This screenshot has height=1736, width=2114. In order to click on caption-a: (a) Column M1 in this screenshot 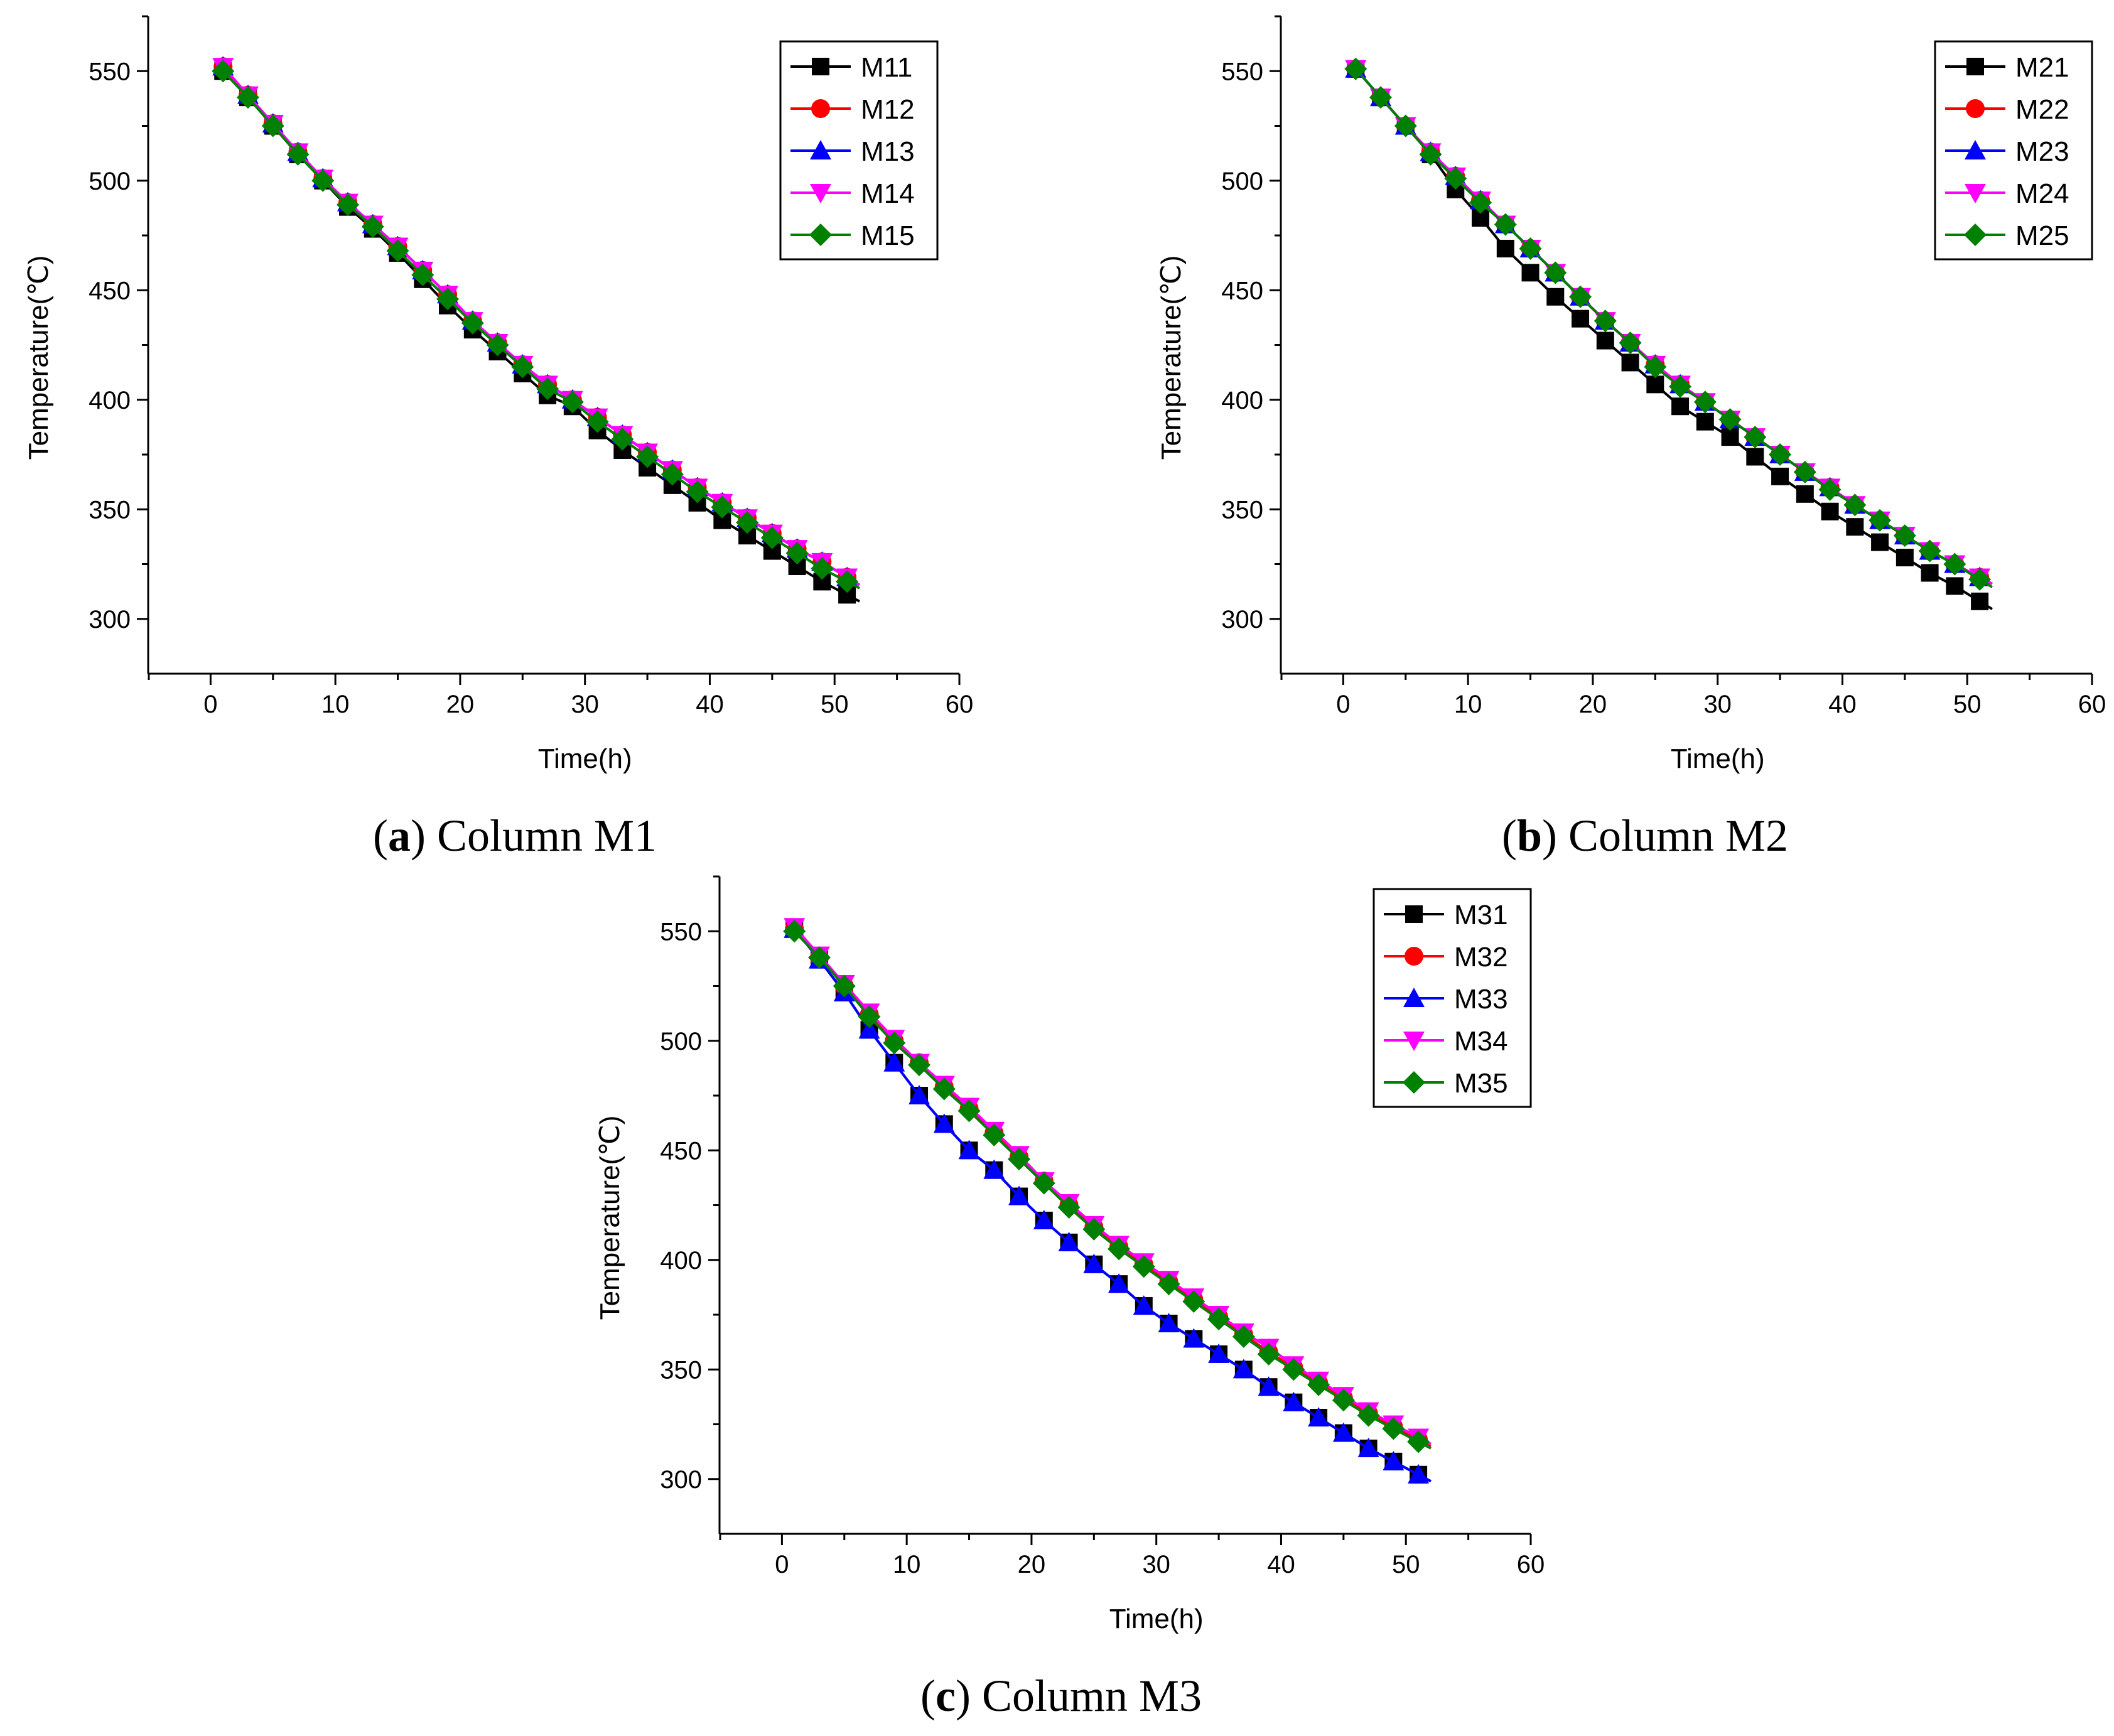, I will do `click(514, 836)`.